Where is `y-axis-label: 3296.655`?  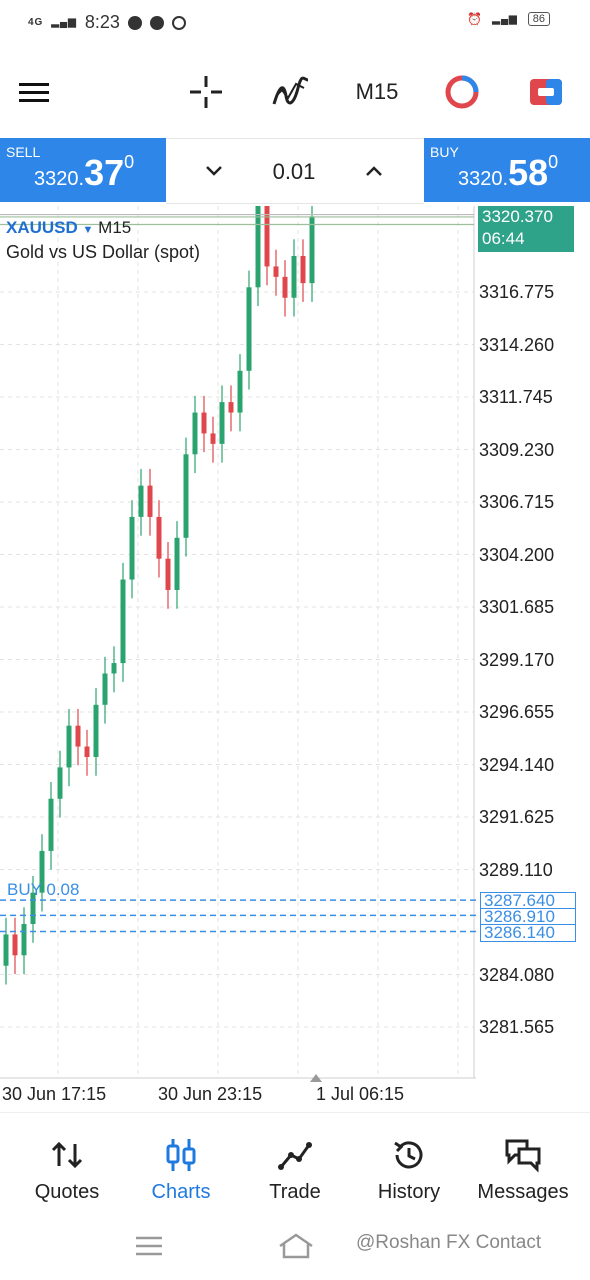 y-axis-label: 3296.655 is located at coordinates (517, 712).